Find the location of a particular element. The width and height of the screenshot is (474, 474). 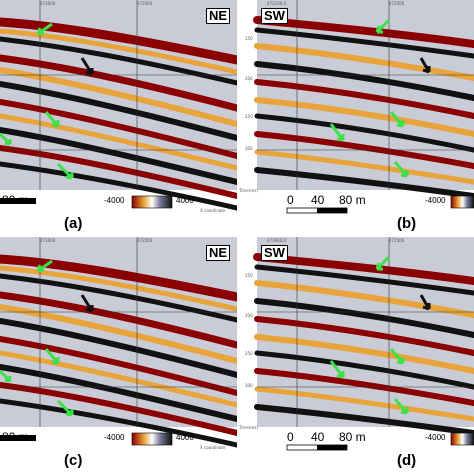

top-tick-d-1: 471900.0 is located at coordinates (277, 240).